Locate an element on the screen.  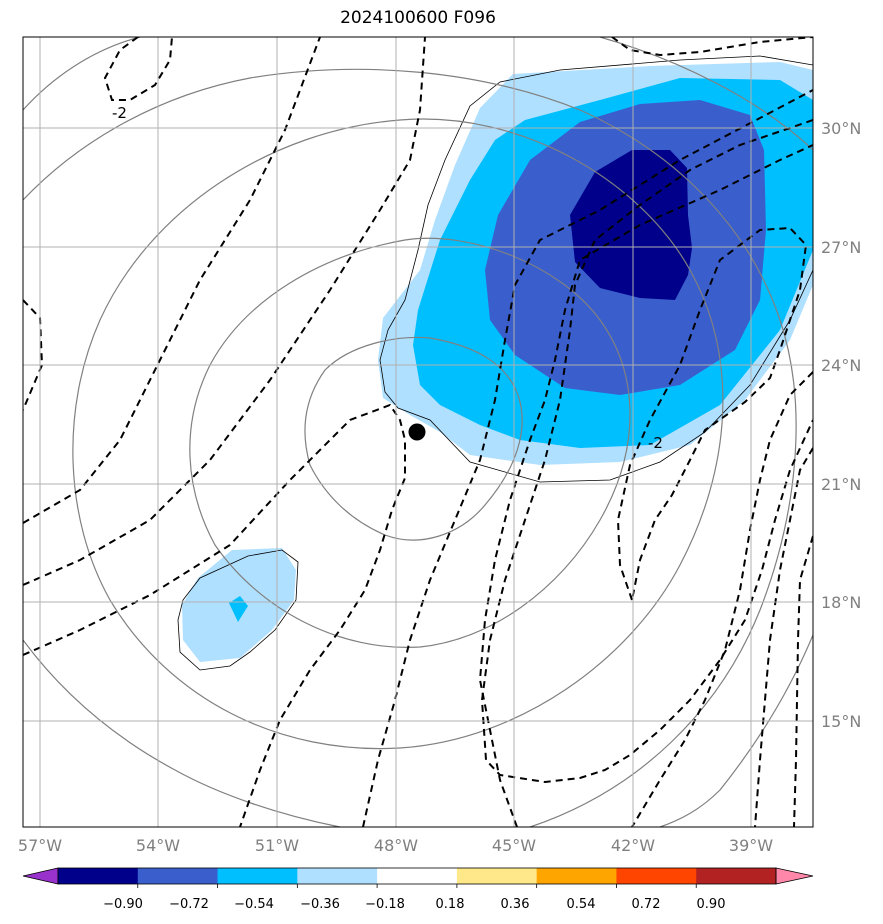
lat-tick-label: 18°N is located at coordinates (841, 602).